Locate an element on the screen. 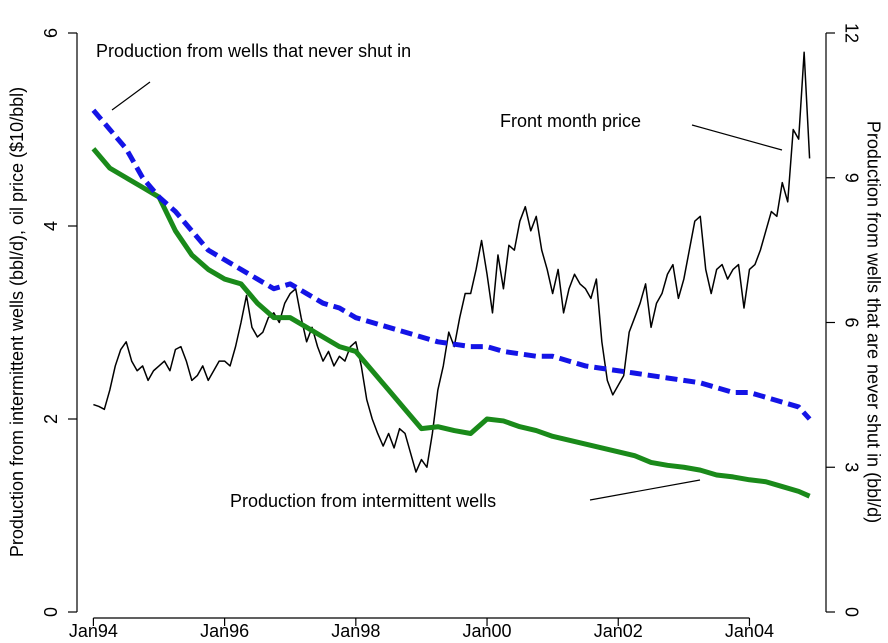  x-tick-label: Jan02 is located at coordinates (618, 631).